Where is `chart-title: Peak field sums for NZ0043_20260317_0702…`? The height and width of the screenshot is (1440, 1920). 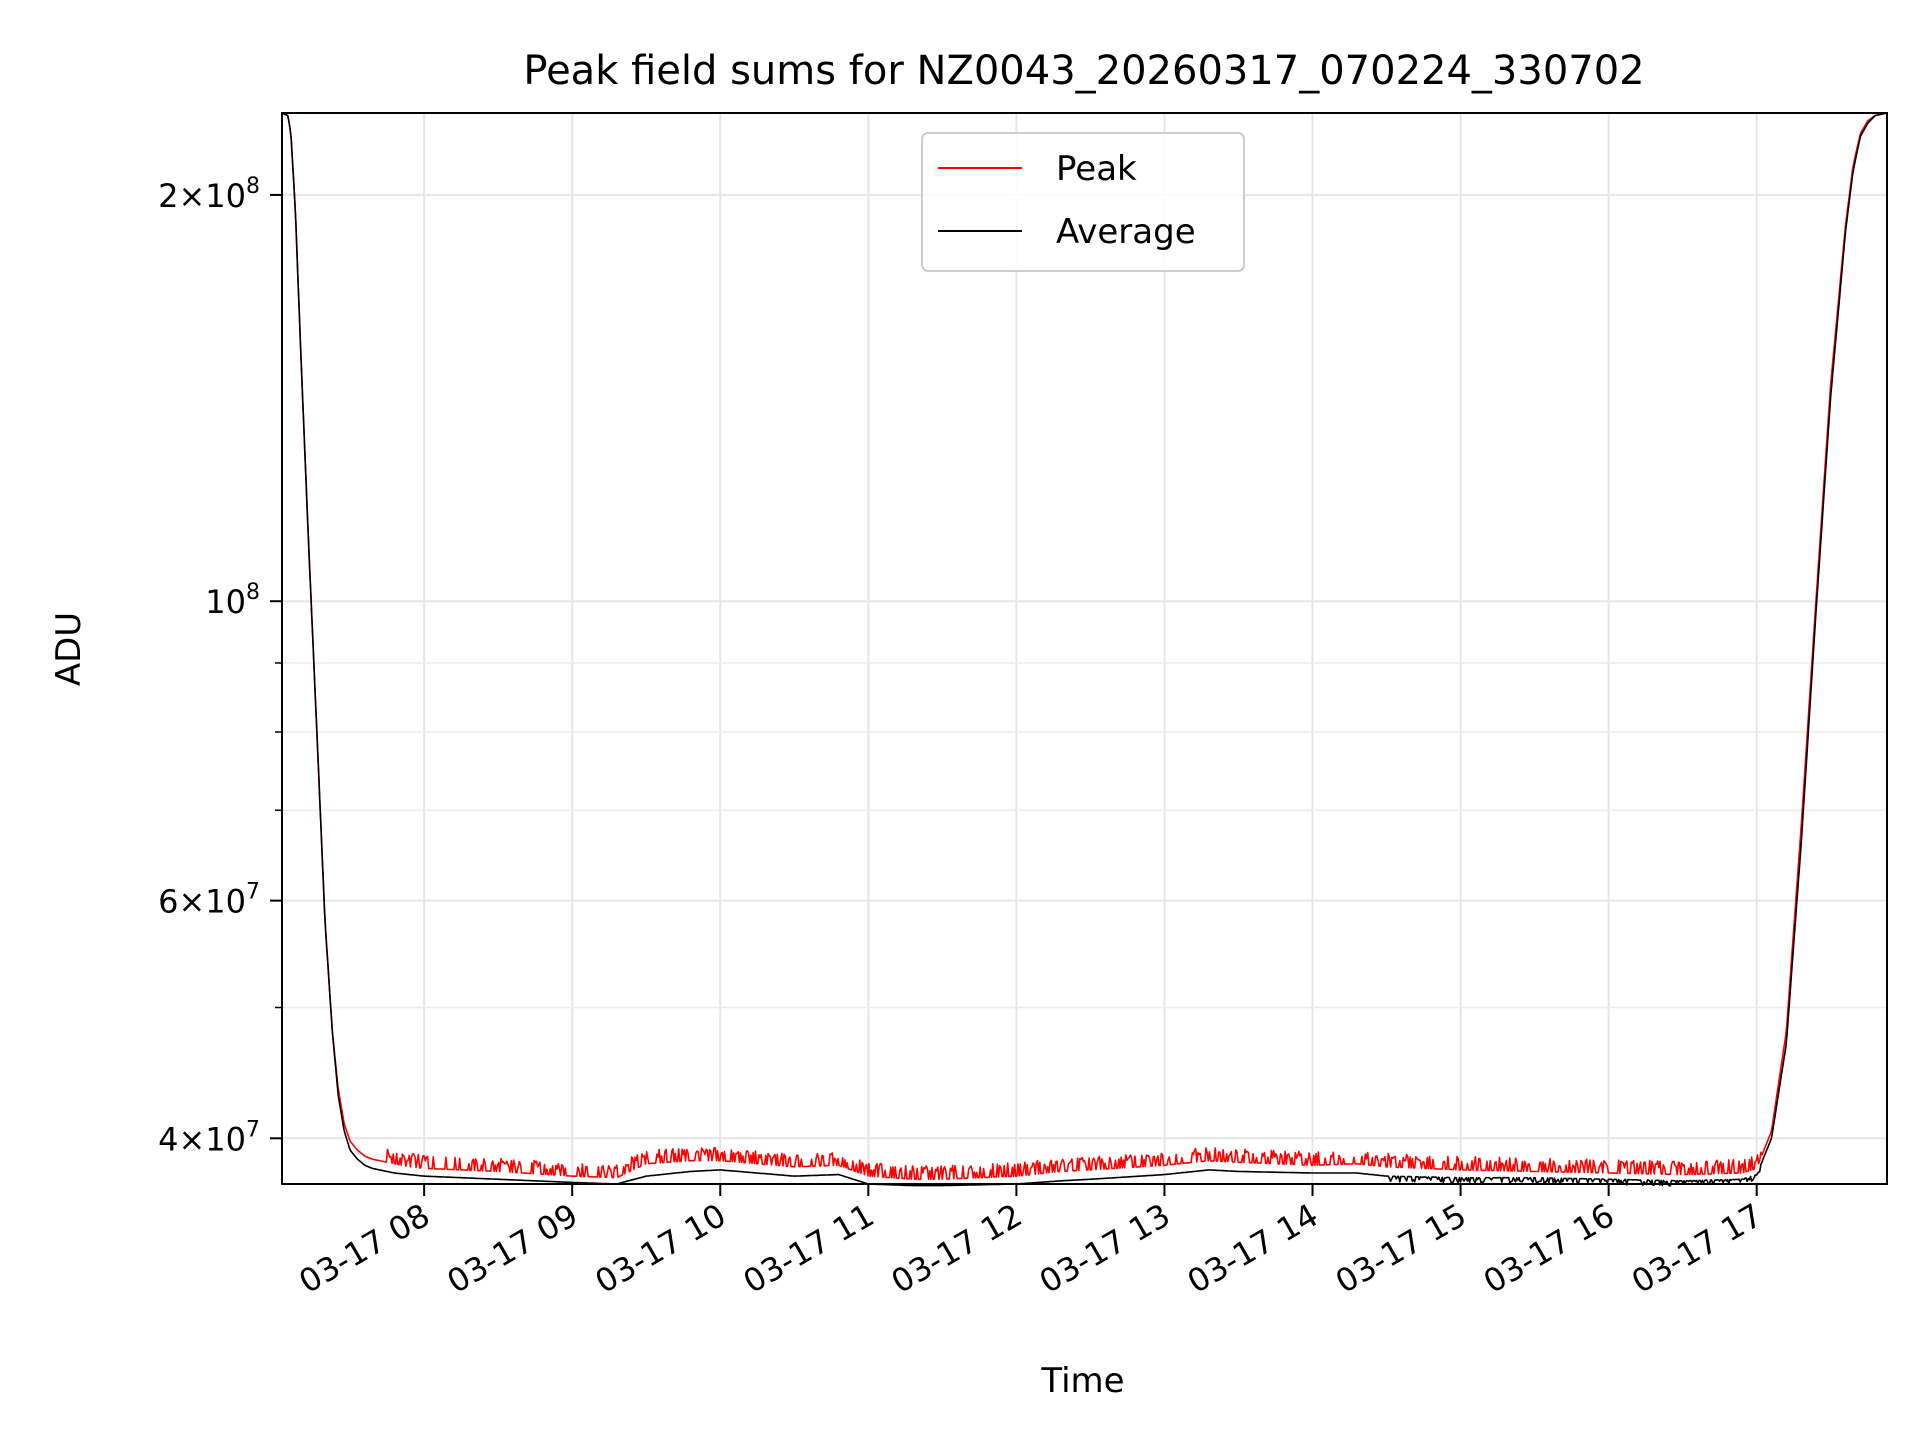
chart-title: Peak field sums for NZ0043_20260317_0702… is located at coordinates (1083, 71).